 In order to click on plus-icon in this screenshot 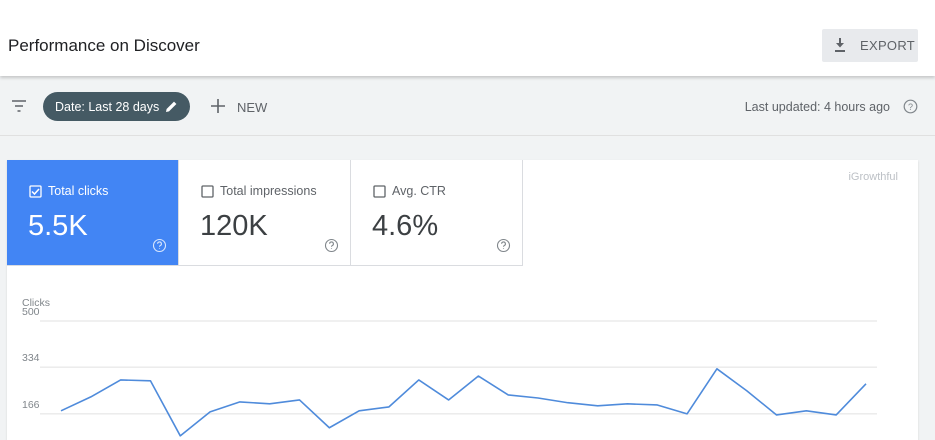, I will do `click(218, 106)`.